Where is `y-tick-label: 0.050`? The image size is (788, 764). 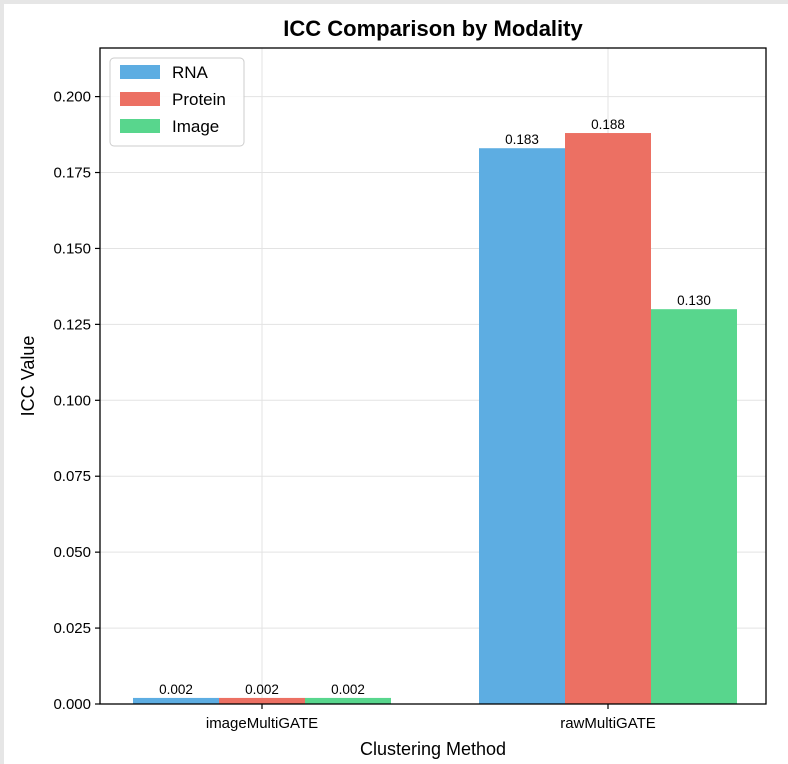 y-tick-label: 0.050 is located at coordinates (72, 552).